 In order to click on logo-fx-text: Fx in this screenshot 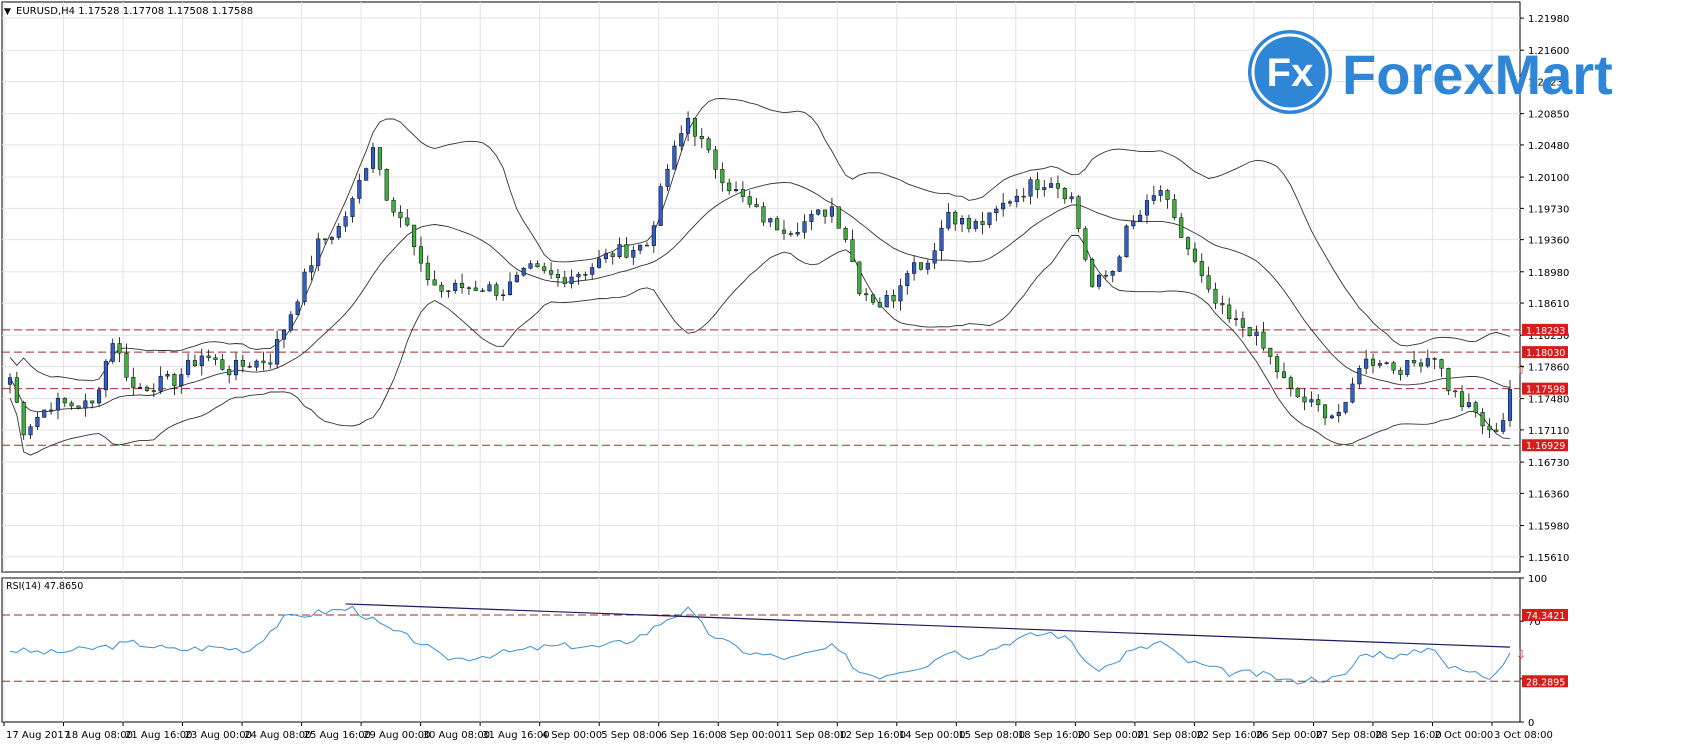, I will do `click(1290, 73)`.